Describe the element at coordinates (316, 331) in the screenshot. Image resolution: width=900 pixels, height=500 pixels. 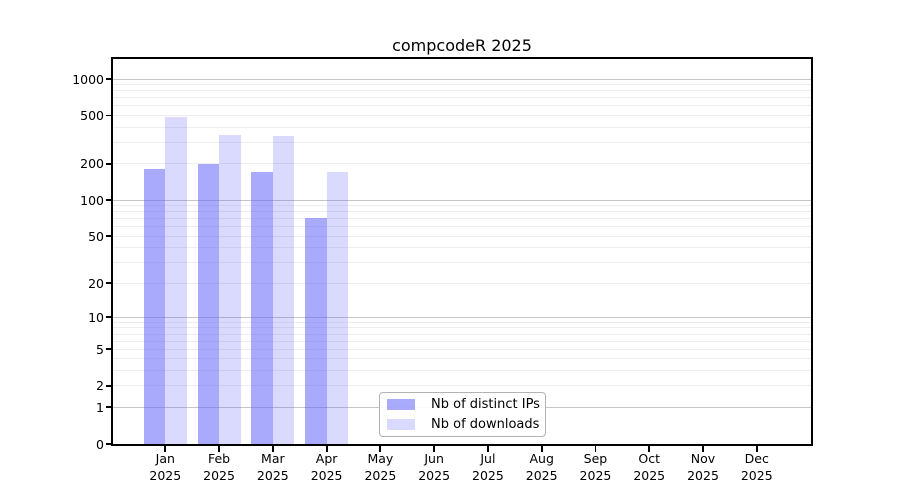
I see `bar-distinct-ips-apr` at that location.